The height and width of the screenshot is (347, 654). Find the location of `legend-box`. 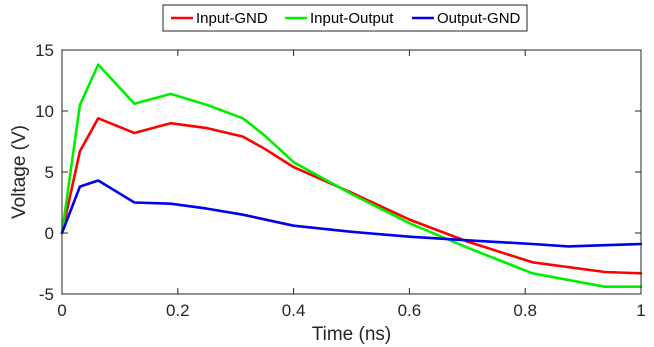

legend-box is located at coordinates (345, 18).